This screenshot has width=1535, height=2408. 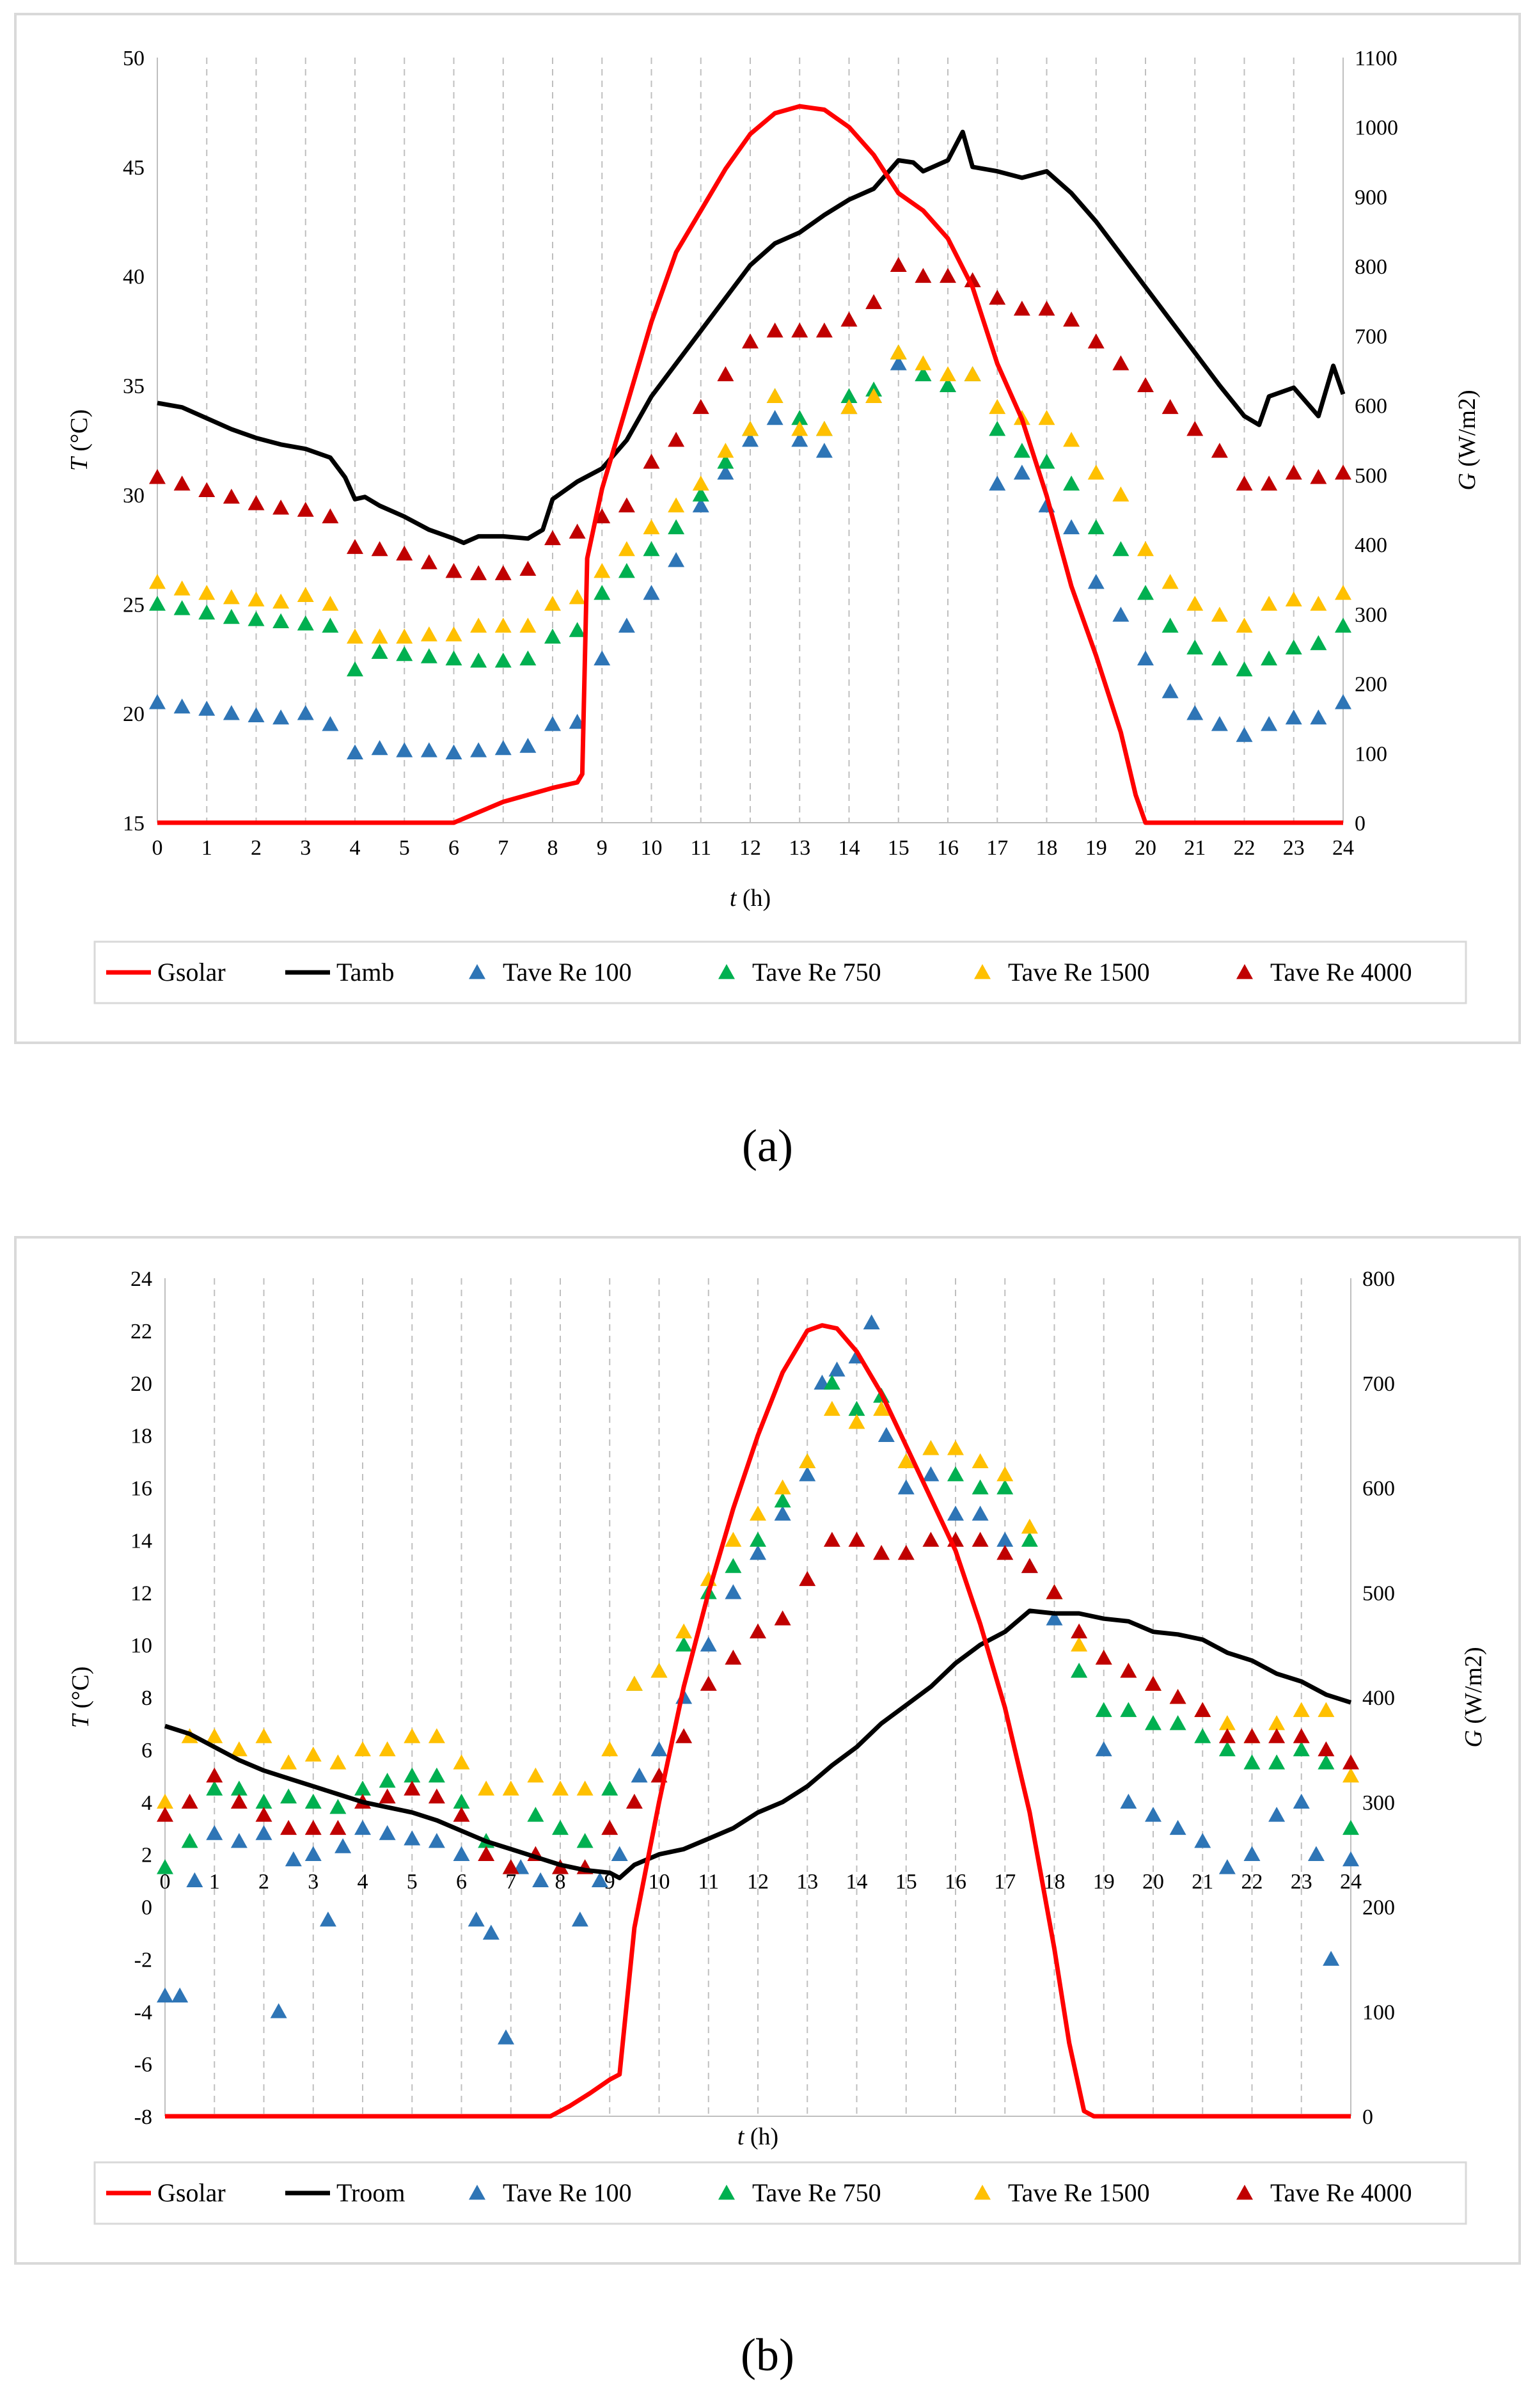 I want to click on x-tick-label: 24, so click(x=1343, y=848).